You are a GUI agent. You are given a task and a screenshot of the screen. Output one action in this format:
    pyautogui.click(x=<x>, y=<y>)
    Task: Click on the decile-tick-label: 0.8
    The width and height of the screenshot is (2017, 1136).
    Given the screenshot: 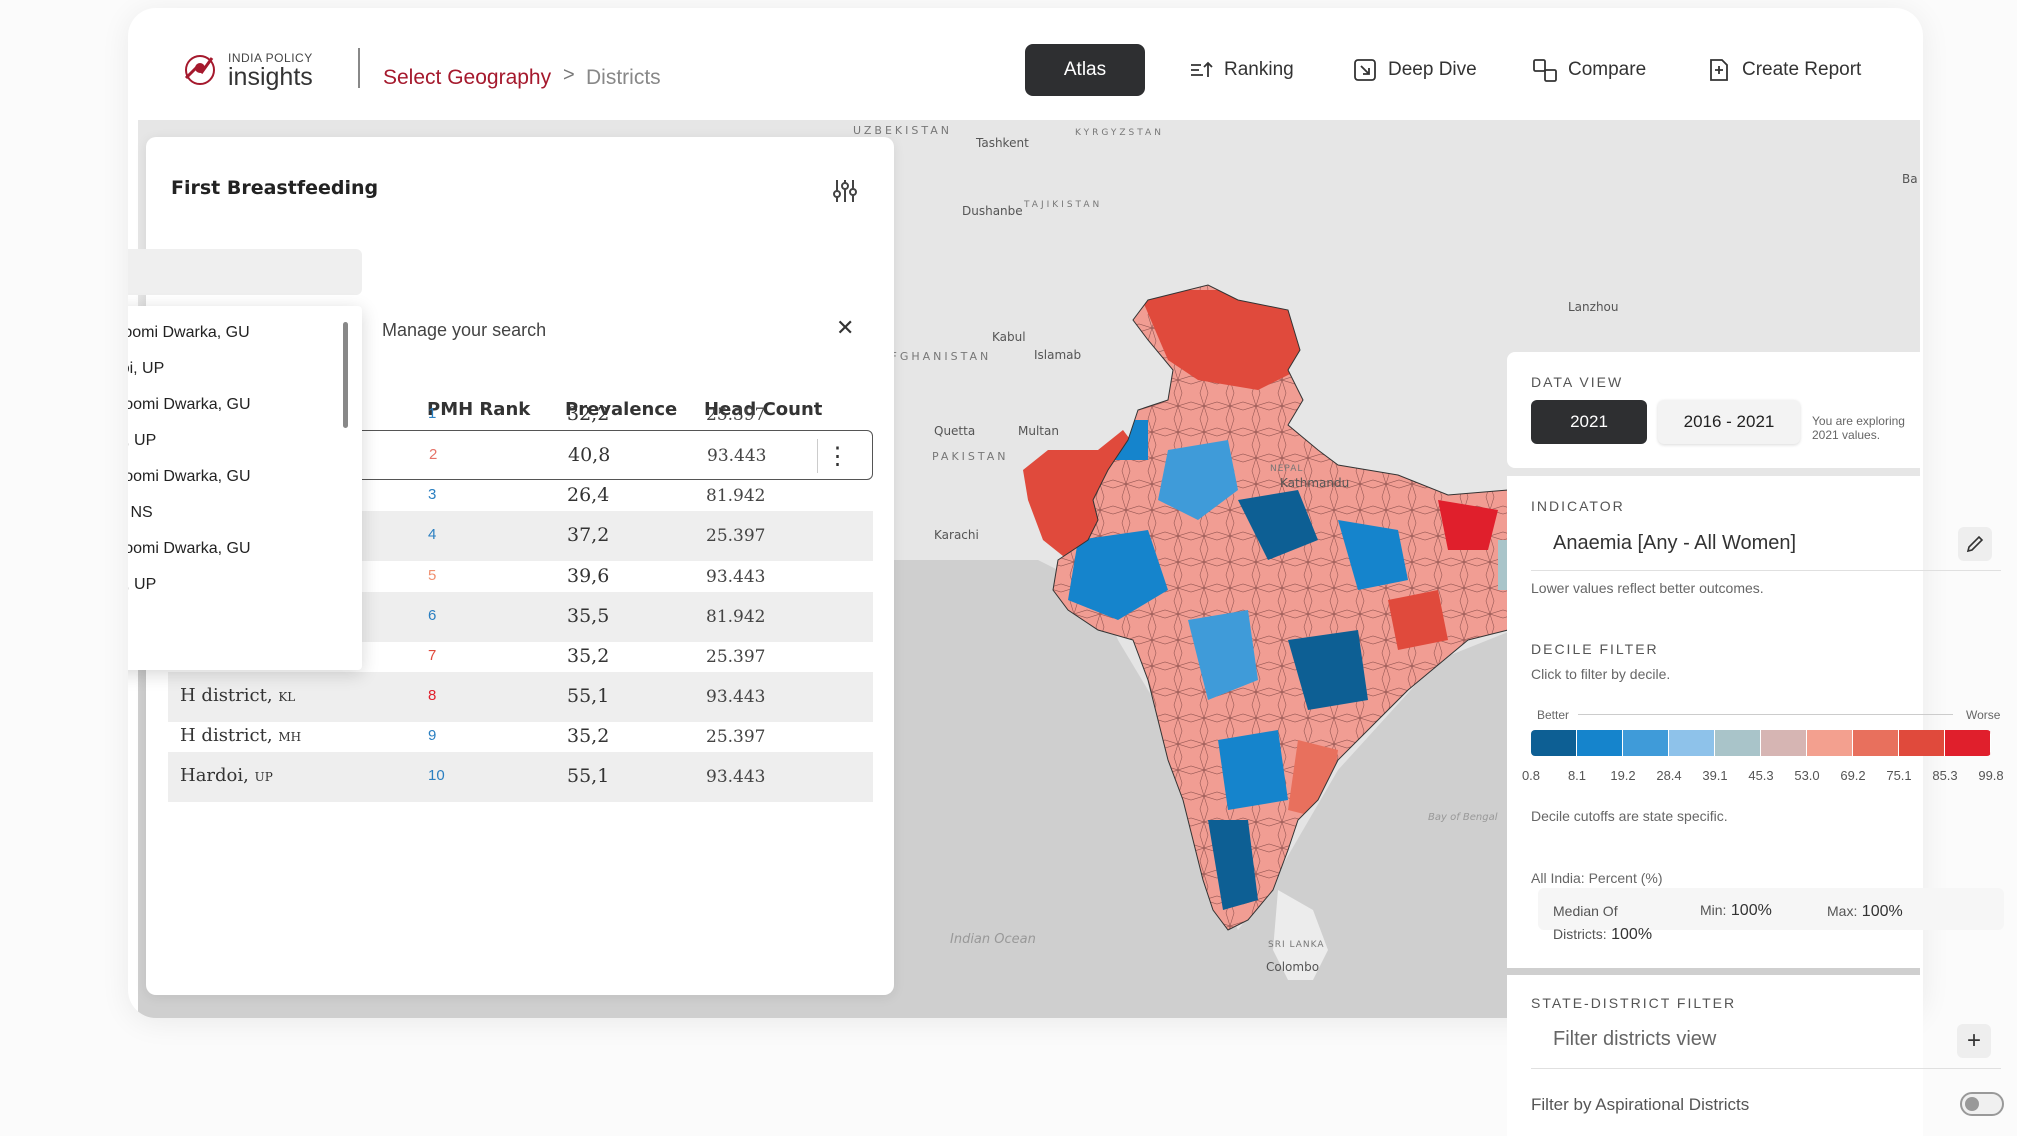 What is the action you would take?
    pyautogui.click(x=1531, y=775)
    